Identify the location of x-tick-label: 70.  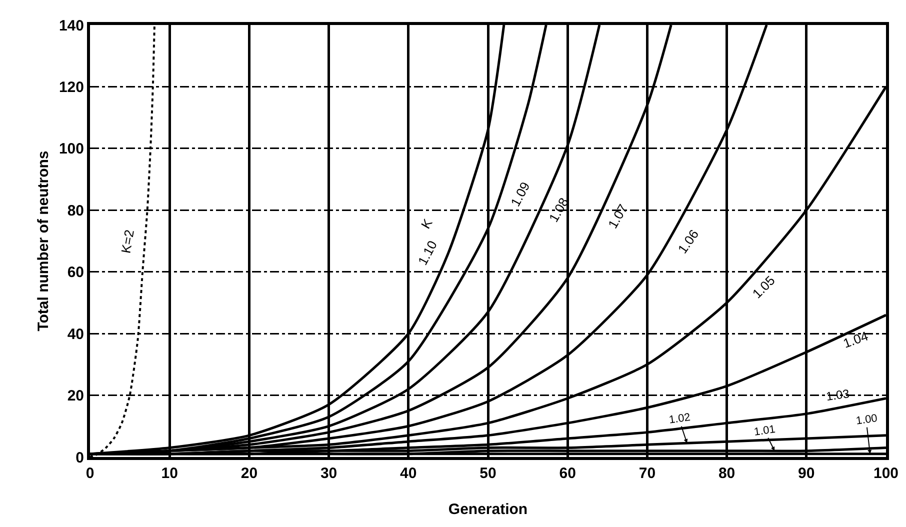
(647, 473).